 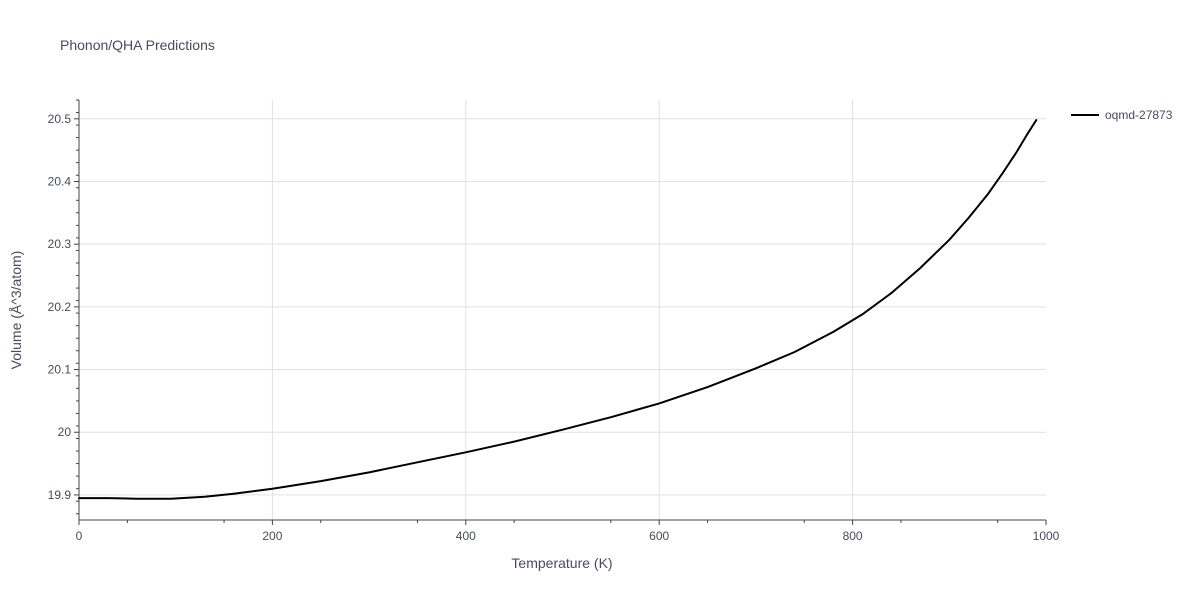 What do you see at coordinates (1139, 115) in the screenshot?
I see `legend-item-label: oqmd-27873` at bounding box center [1139, 115].